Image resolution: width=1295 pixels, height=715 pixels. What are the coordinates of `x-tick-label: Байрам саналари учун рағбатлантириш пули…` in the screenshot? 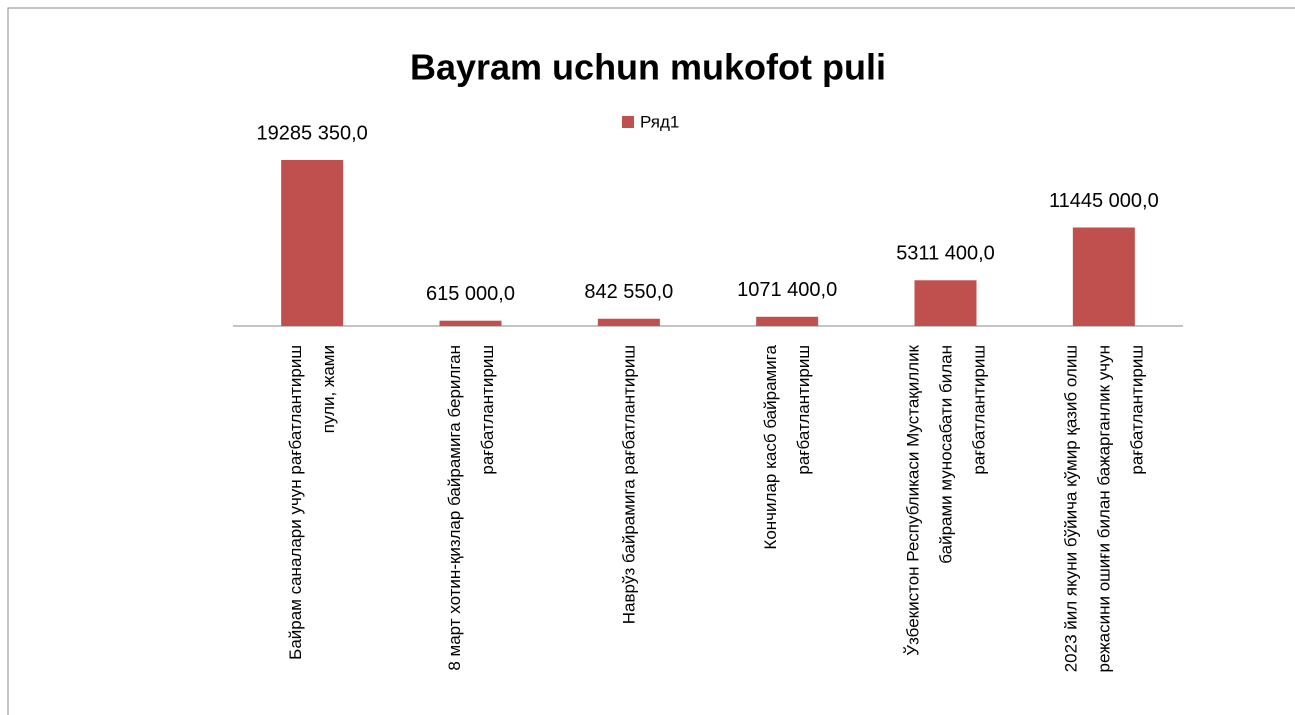 It's located at (312, 502).